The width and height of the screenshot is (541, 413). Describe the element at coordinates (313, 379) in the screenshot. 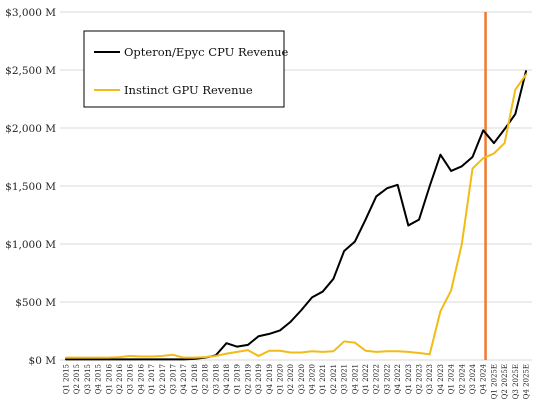

I see `x-tick-label: Q4 2020` at that location.